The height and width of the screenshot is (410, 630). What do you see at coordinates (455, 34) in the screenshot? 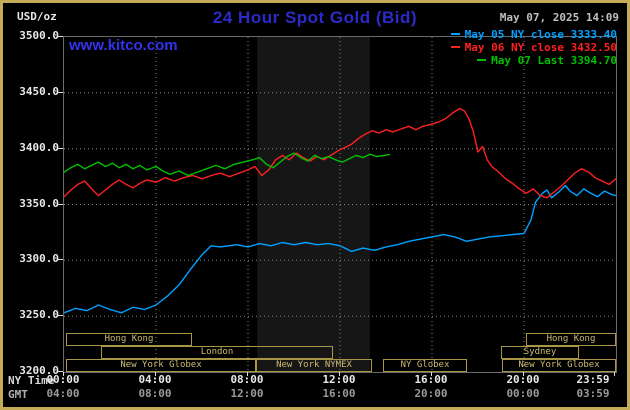
I see `series-swatch-may05-icon` at bounding box center [455, 34].